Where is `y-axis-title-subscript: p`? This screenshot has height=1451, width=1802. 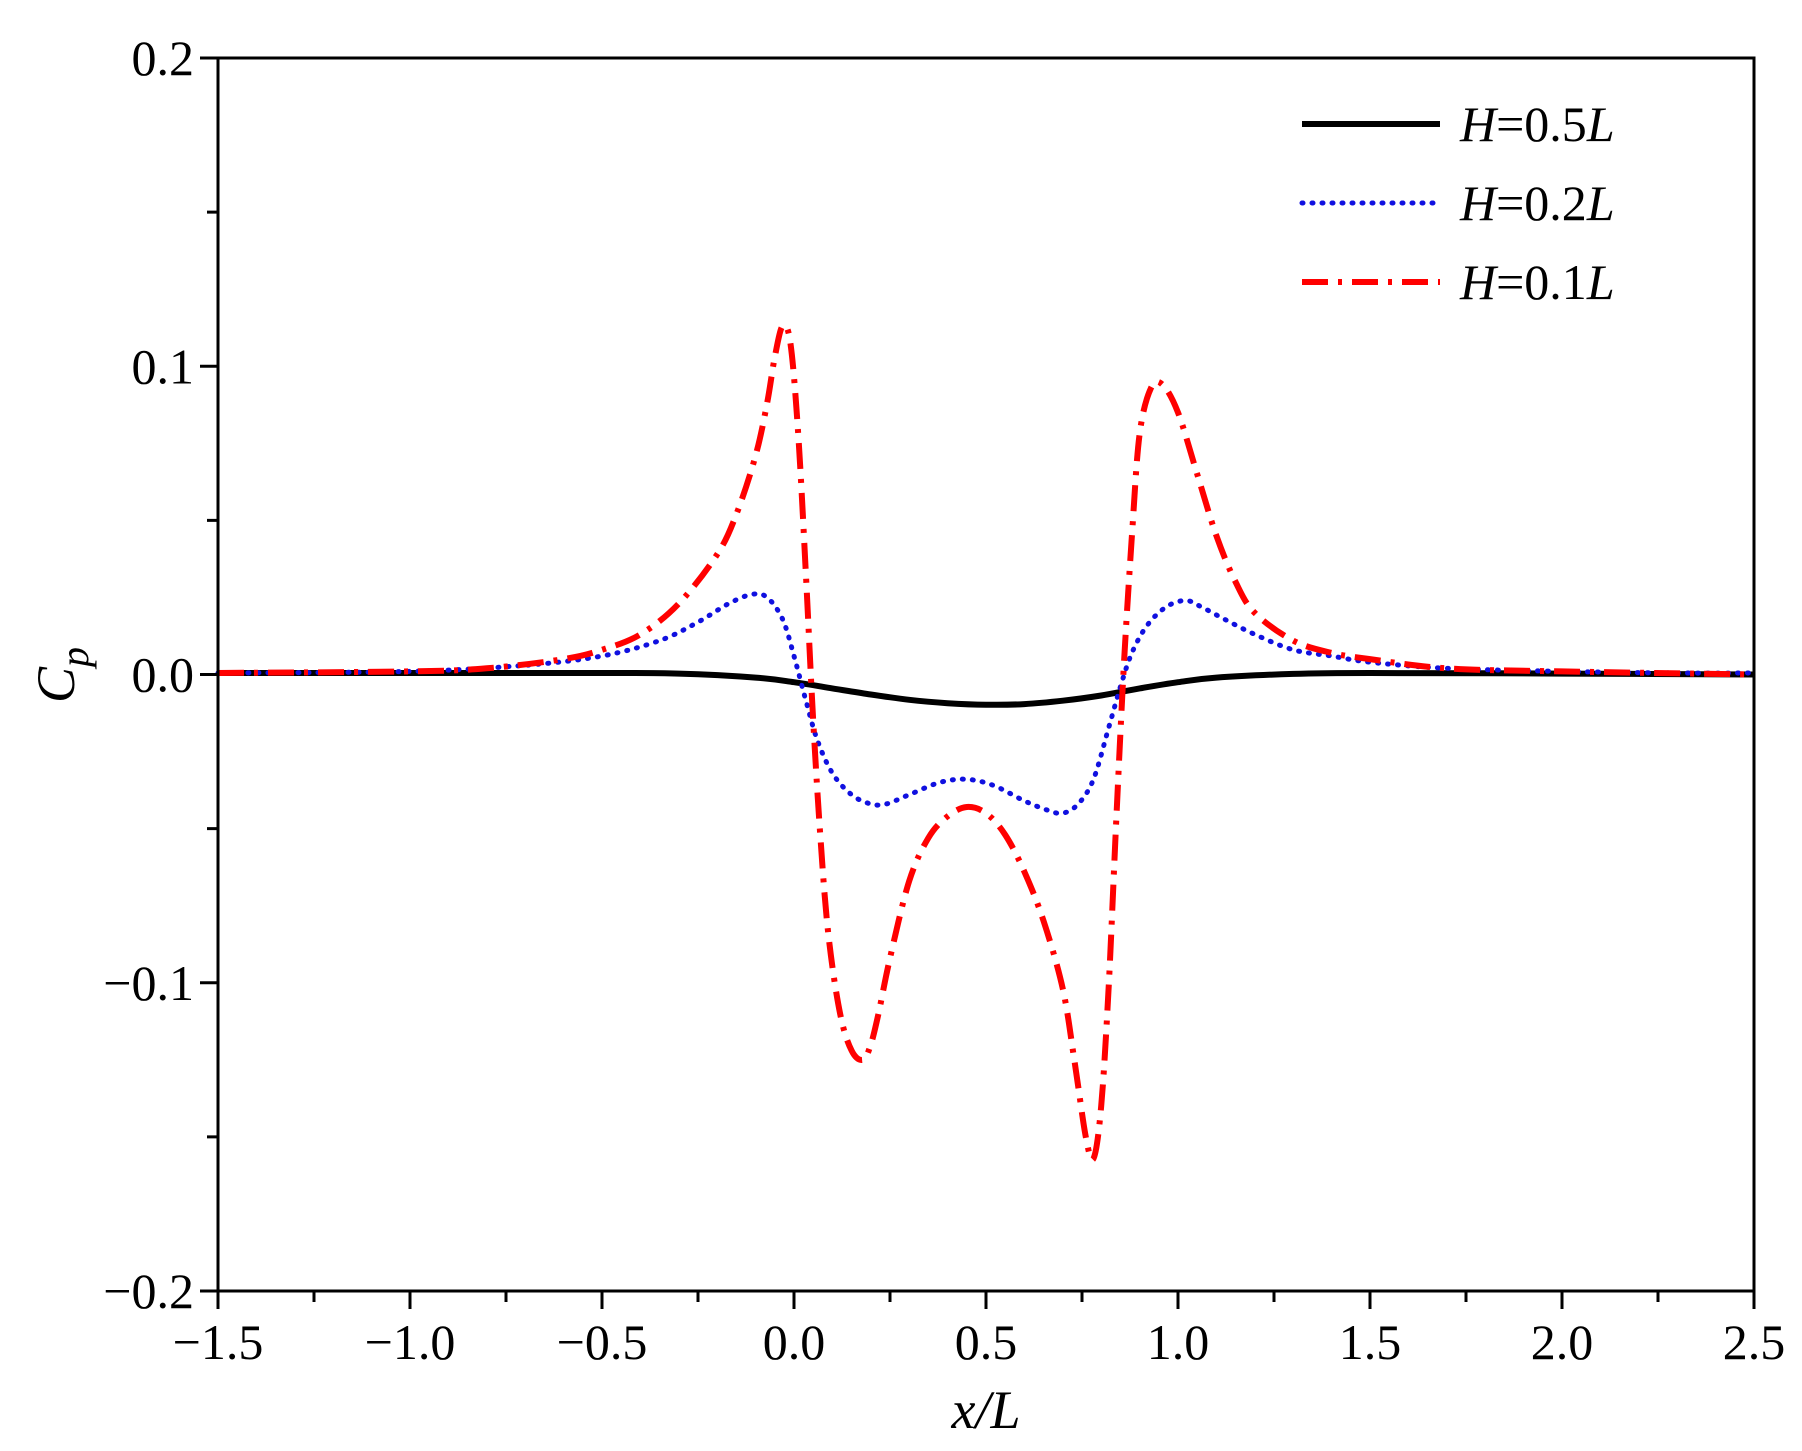
y-axis-title-subscript: p is located at coordinates (74, 658).